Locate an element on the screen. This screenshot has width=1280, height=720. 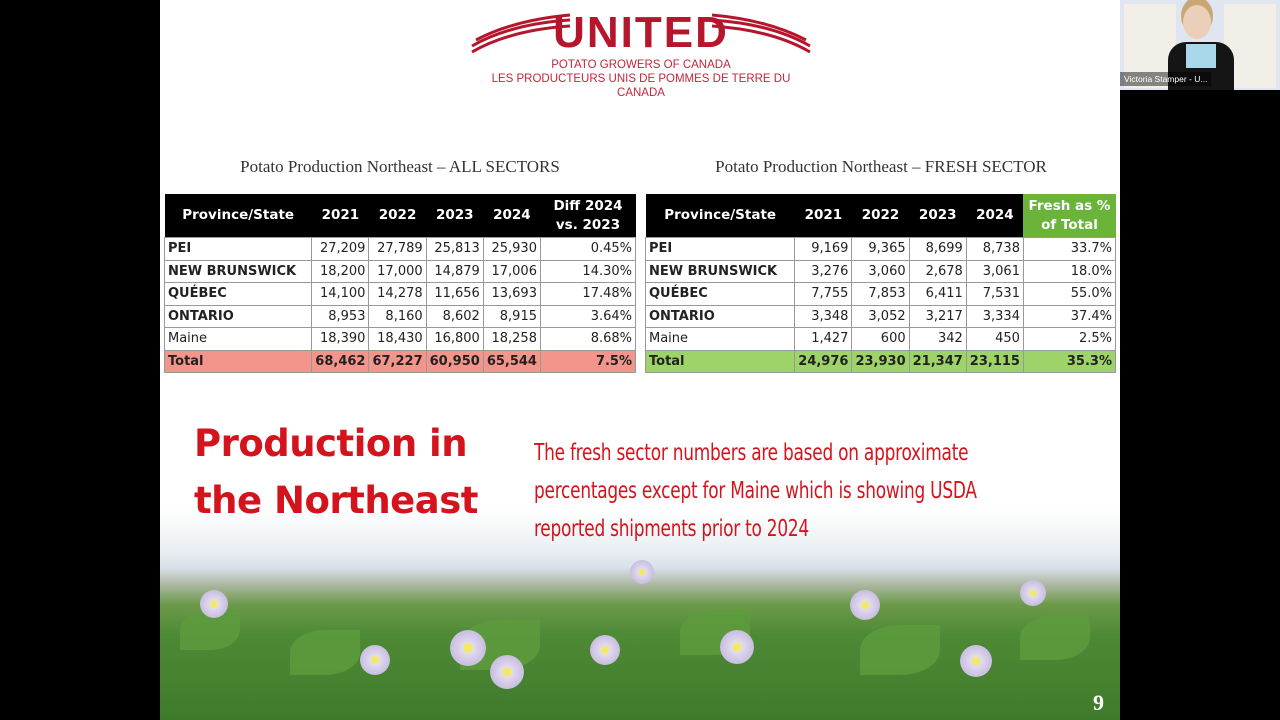
logo-wings-icon is located at coordinates (641, 33).